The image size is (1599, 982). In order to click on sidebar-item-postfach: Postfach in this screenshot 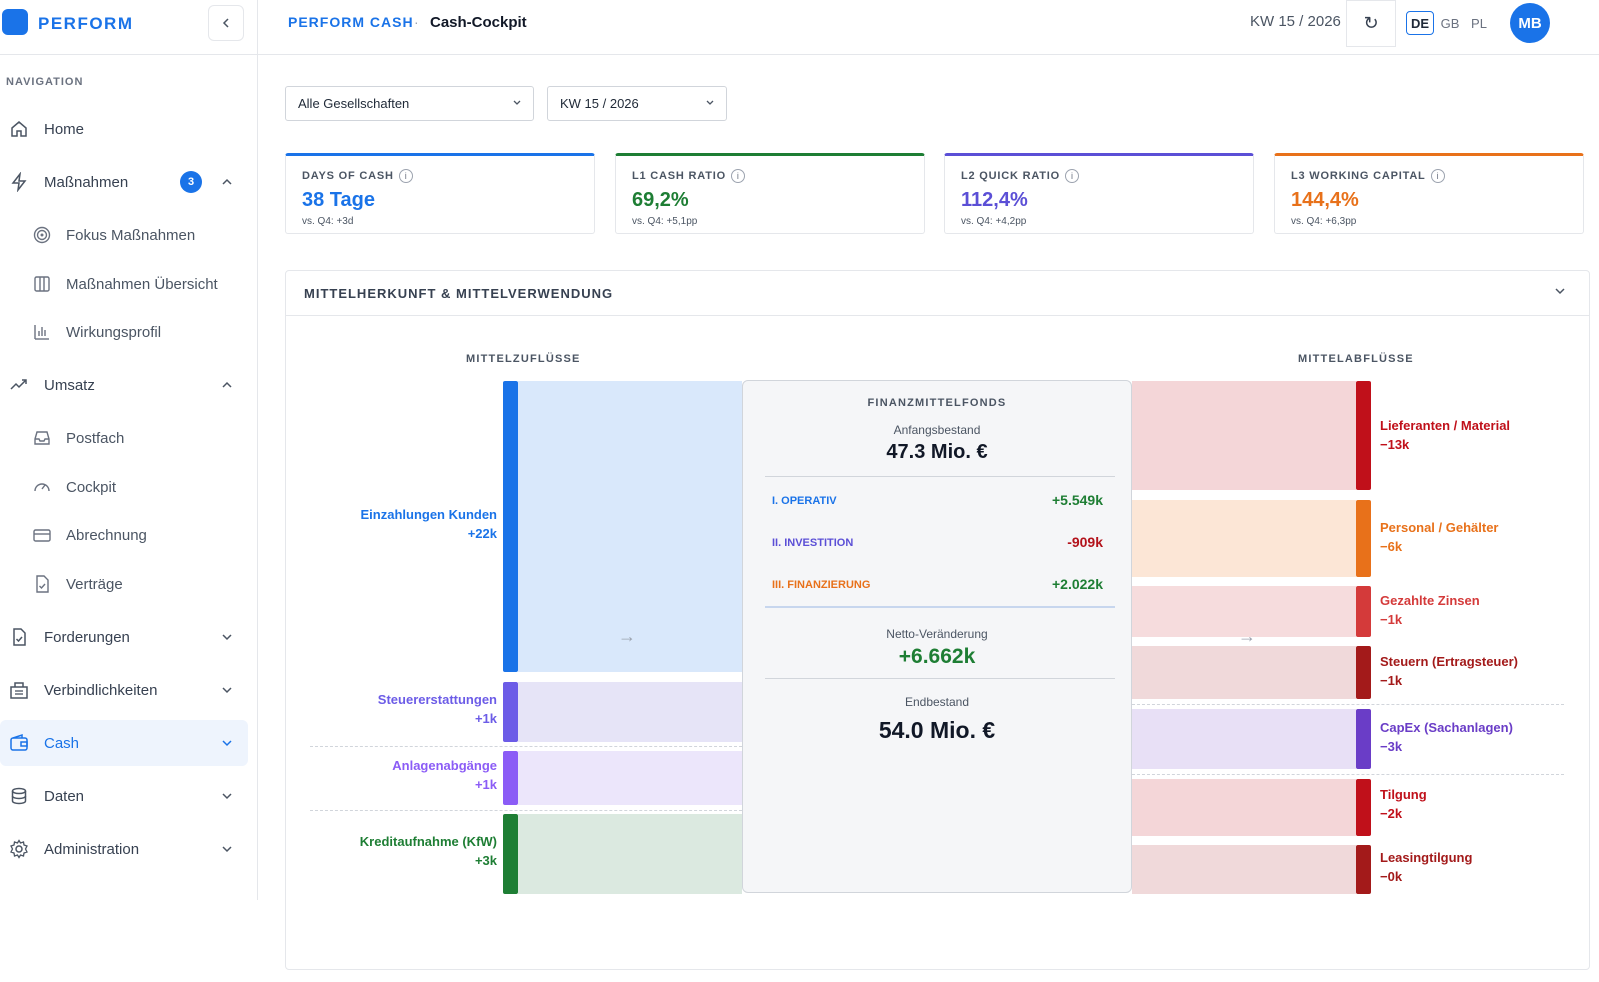, I will do `click(124, 438)`.